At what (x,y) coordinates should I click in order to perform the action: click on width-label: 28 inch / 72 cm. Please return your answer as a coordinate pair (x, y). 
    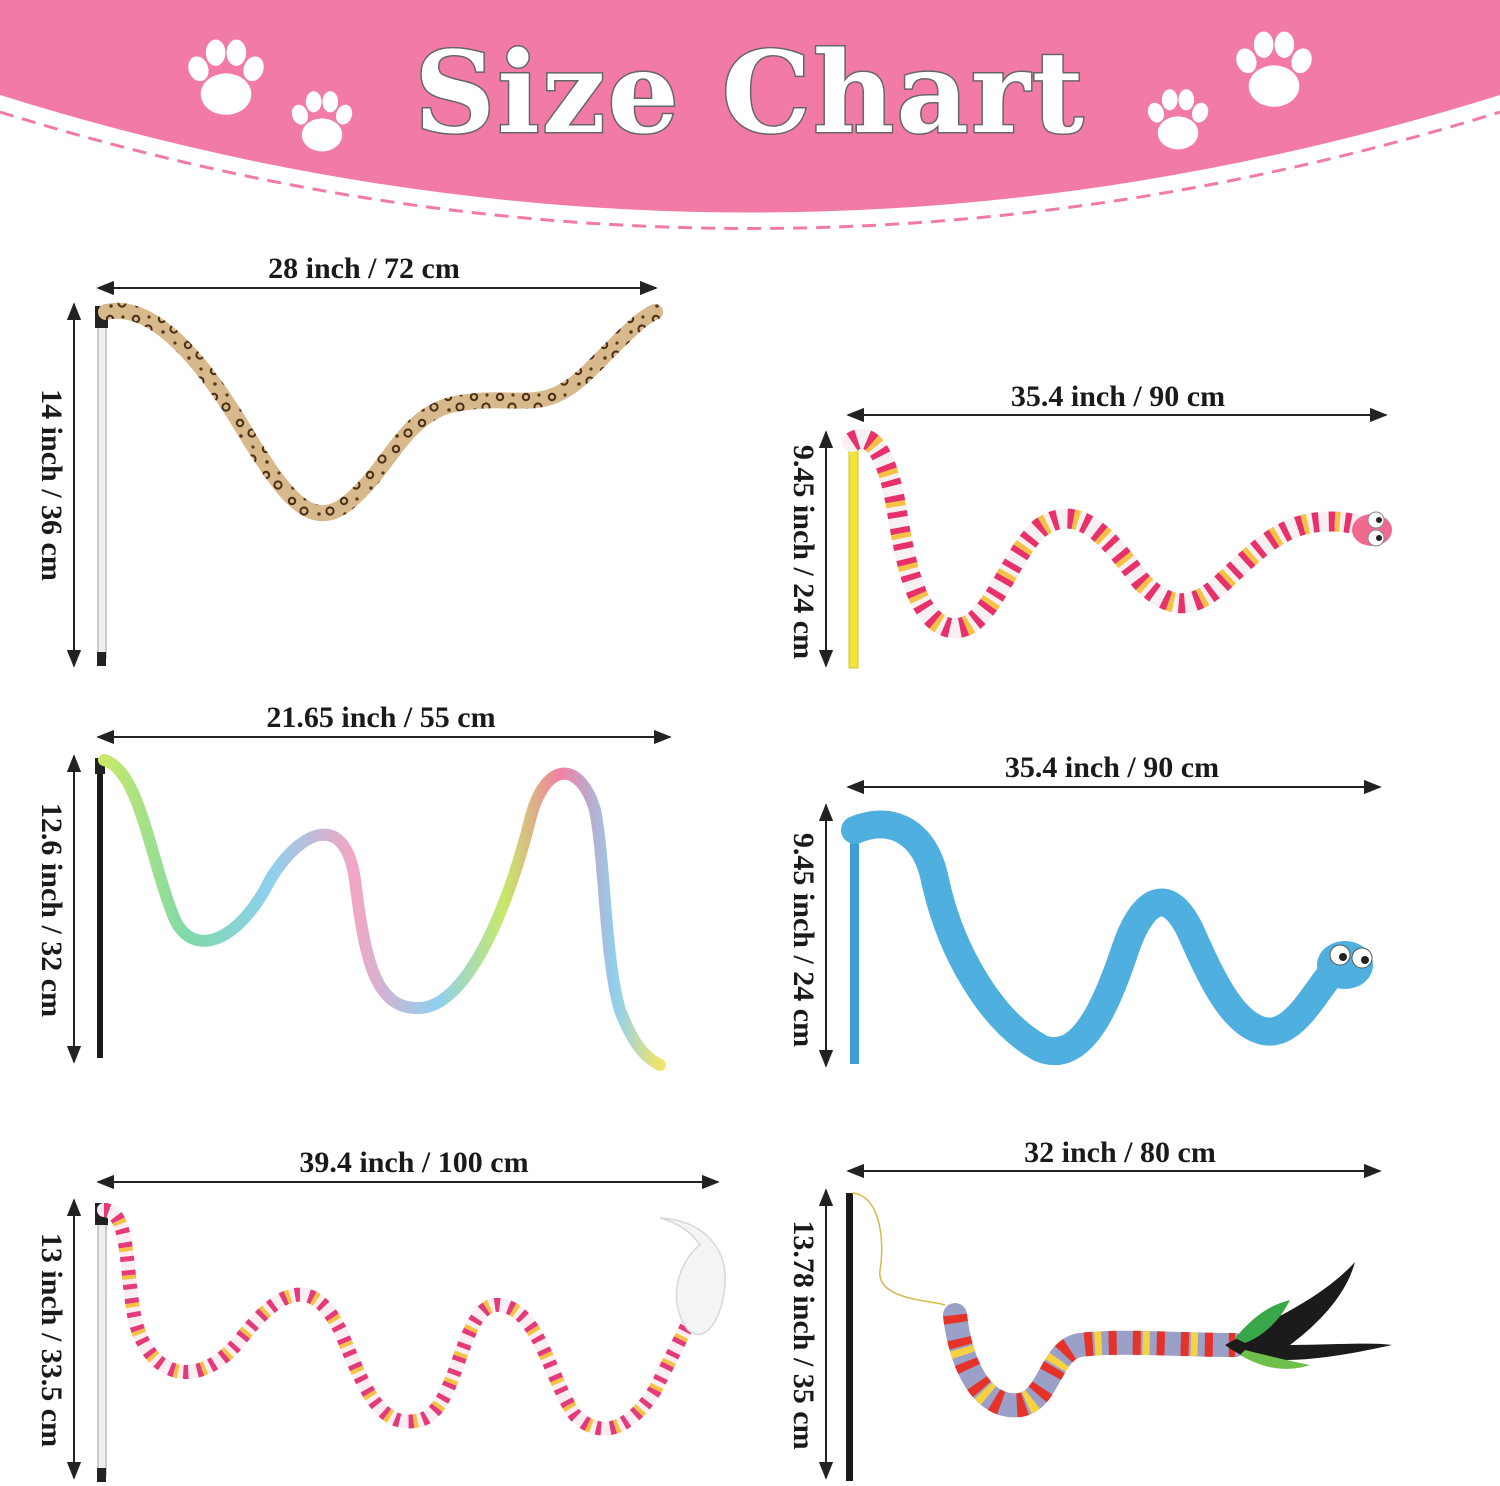
    Looking at the image, I should click on (364, 268).